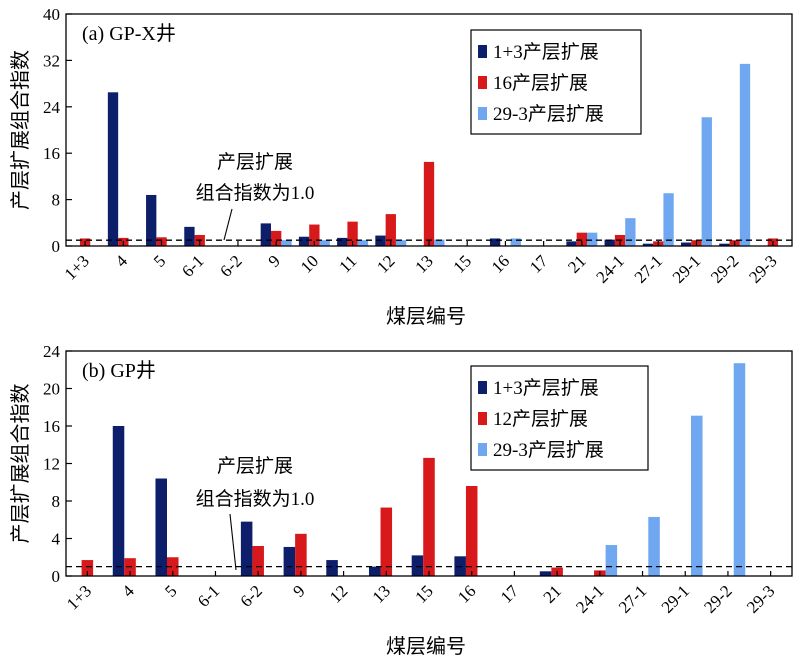 The image size is (800, 663). Describe the element at coordinates (471, 531) in the screenshot. I see `bar-b-16-series2` at that location.